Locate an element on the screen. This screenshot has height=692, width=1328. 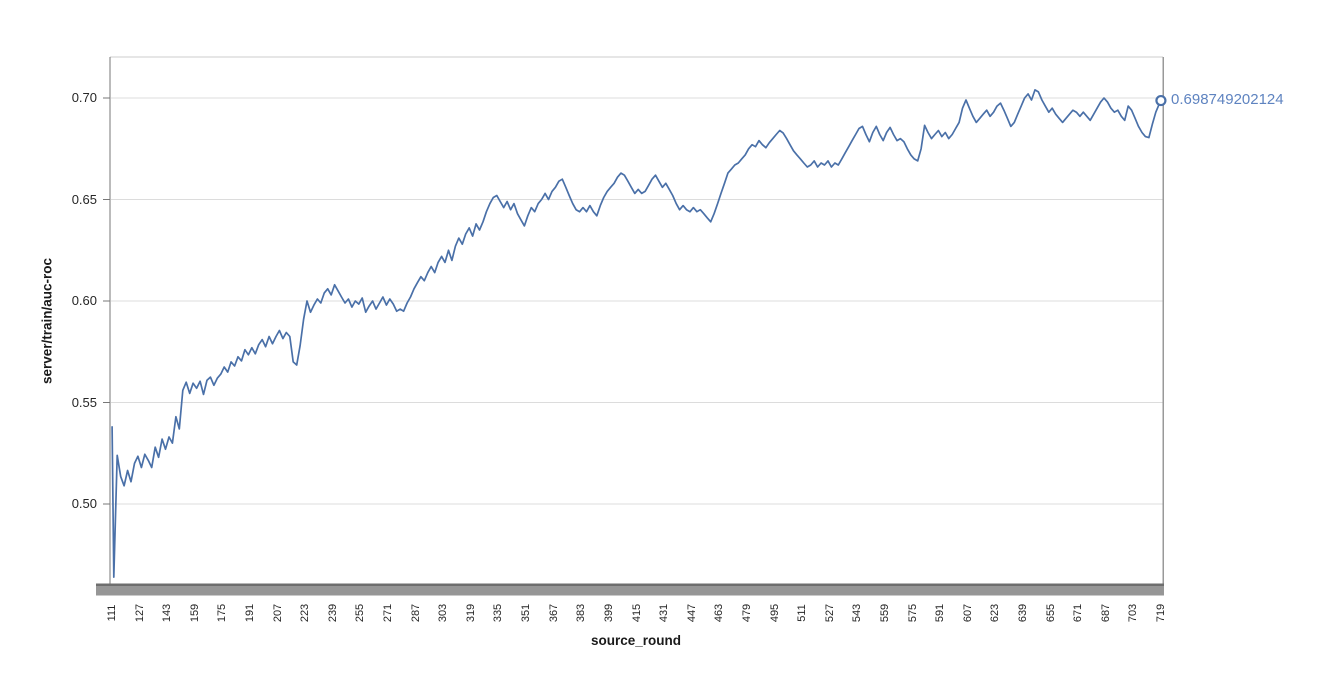
x-axis-title: source_round is located at coordinates (636, 640).